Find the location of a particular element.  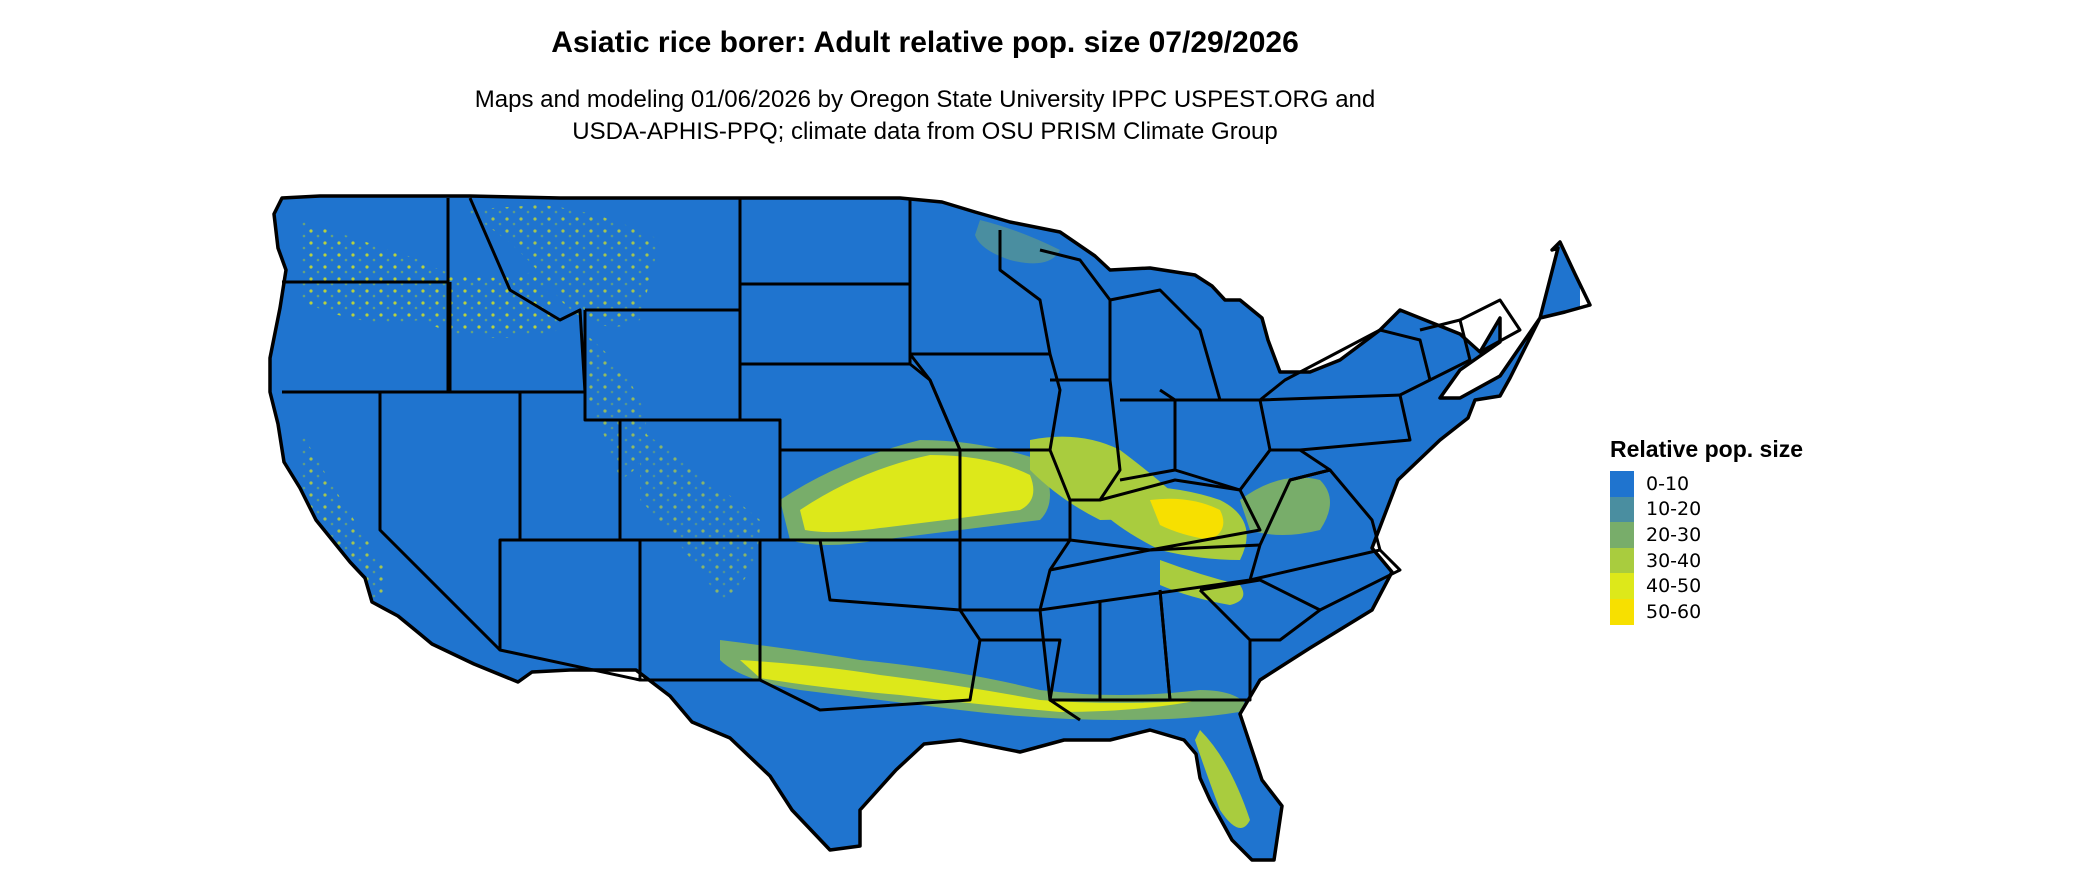

hotspot-northwest is located at coordinates (430, 279).